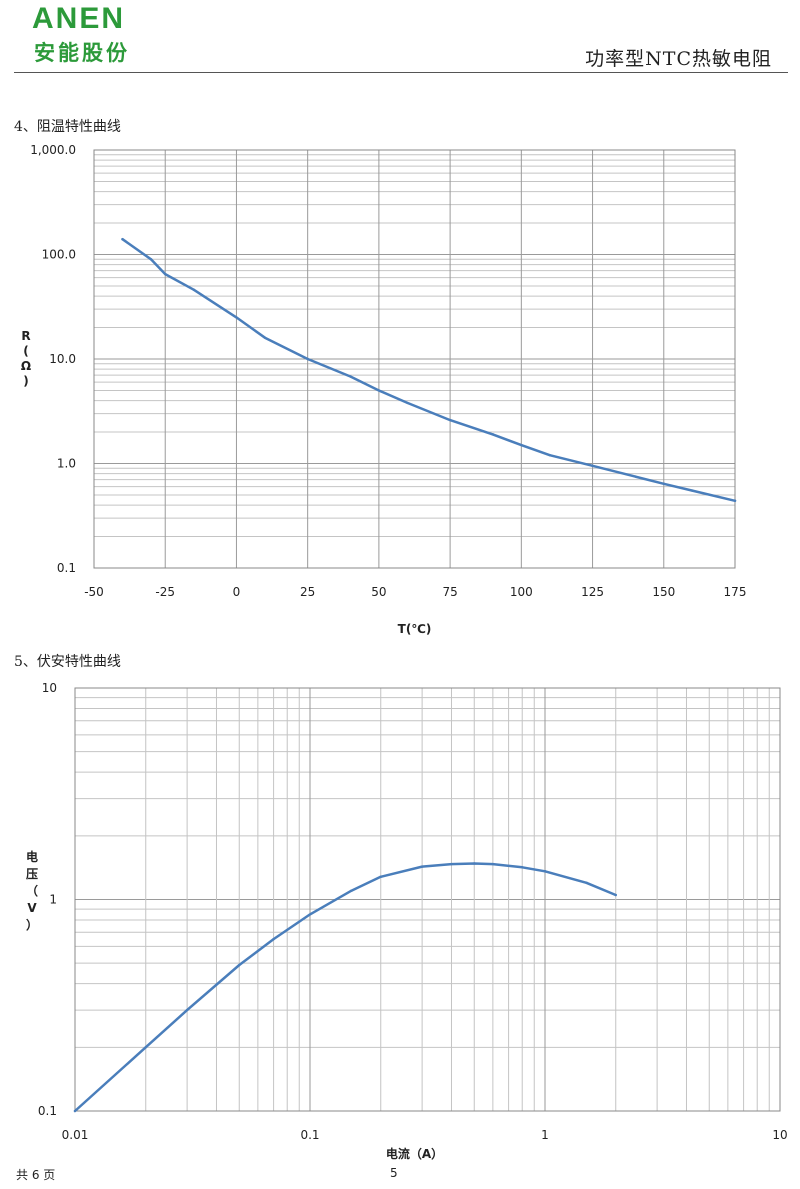  Describe the element at coordinates (67, 127) in the screenshot. I see `rt-section-title: 4、阻温特性曲线` at that location.